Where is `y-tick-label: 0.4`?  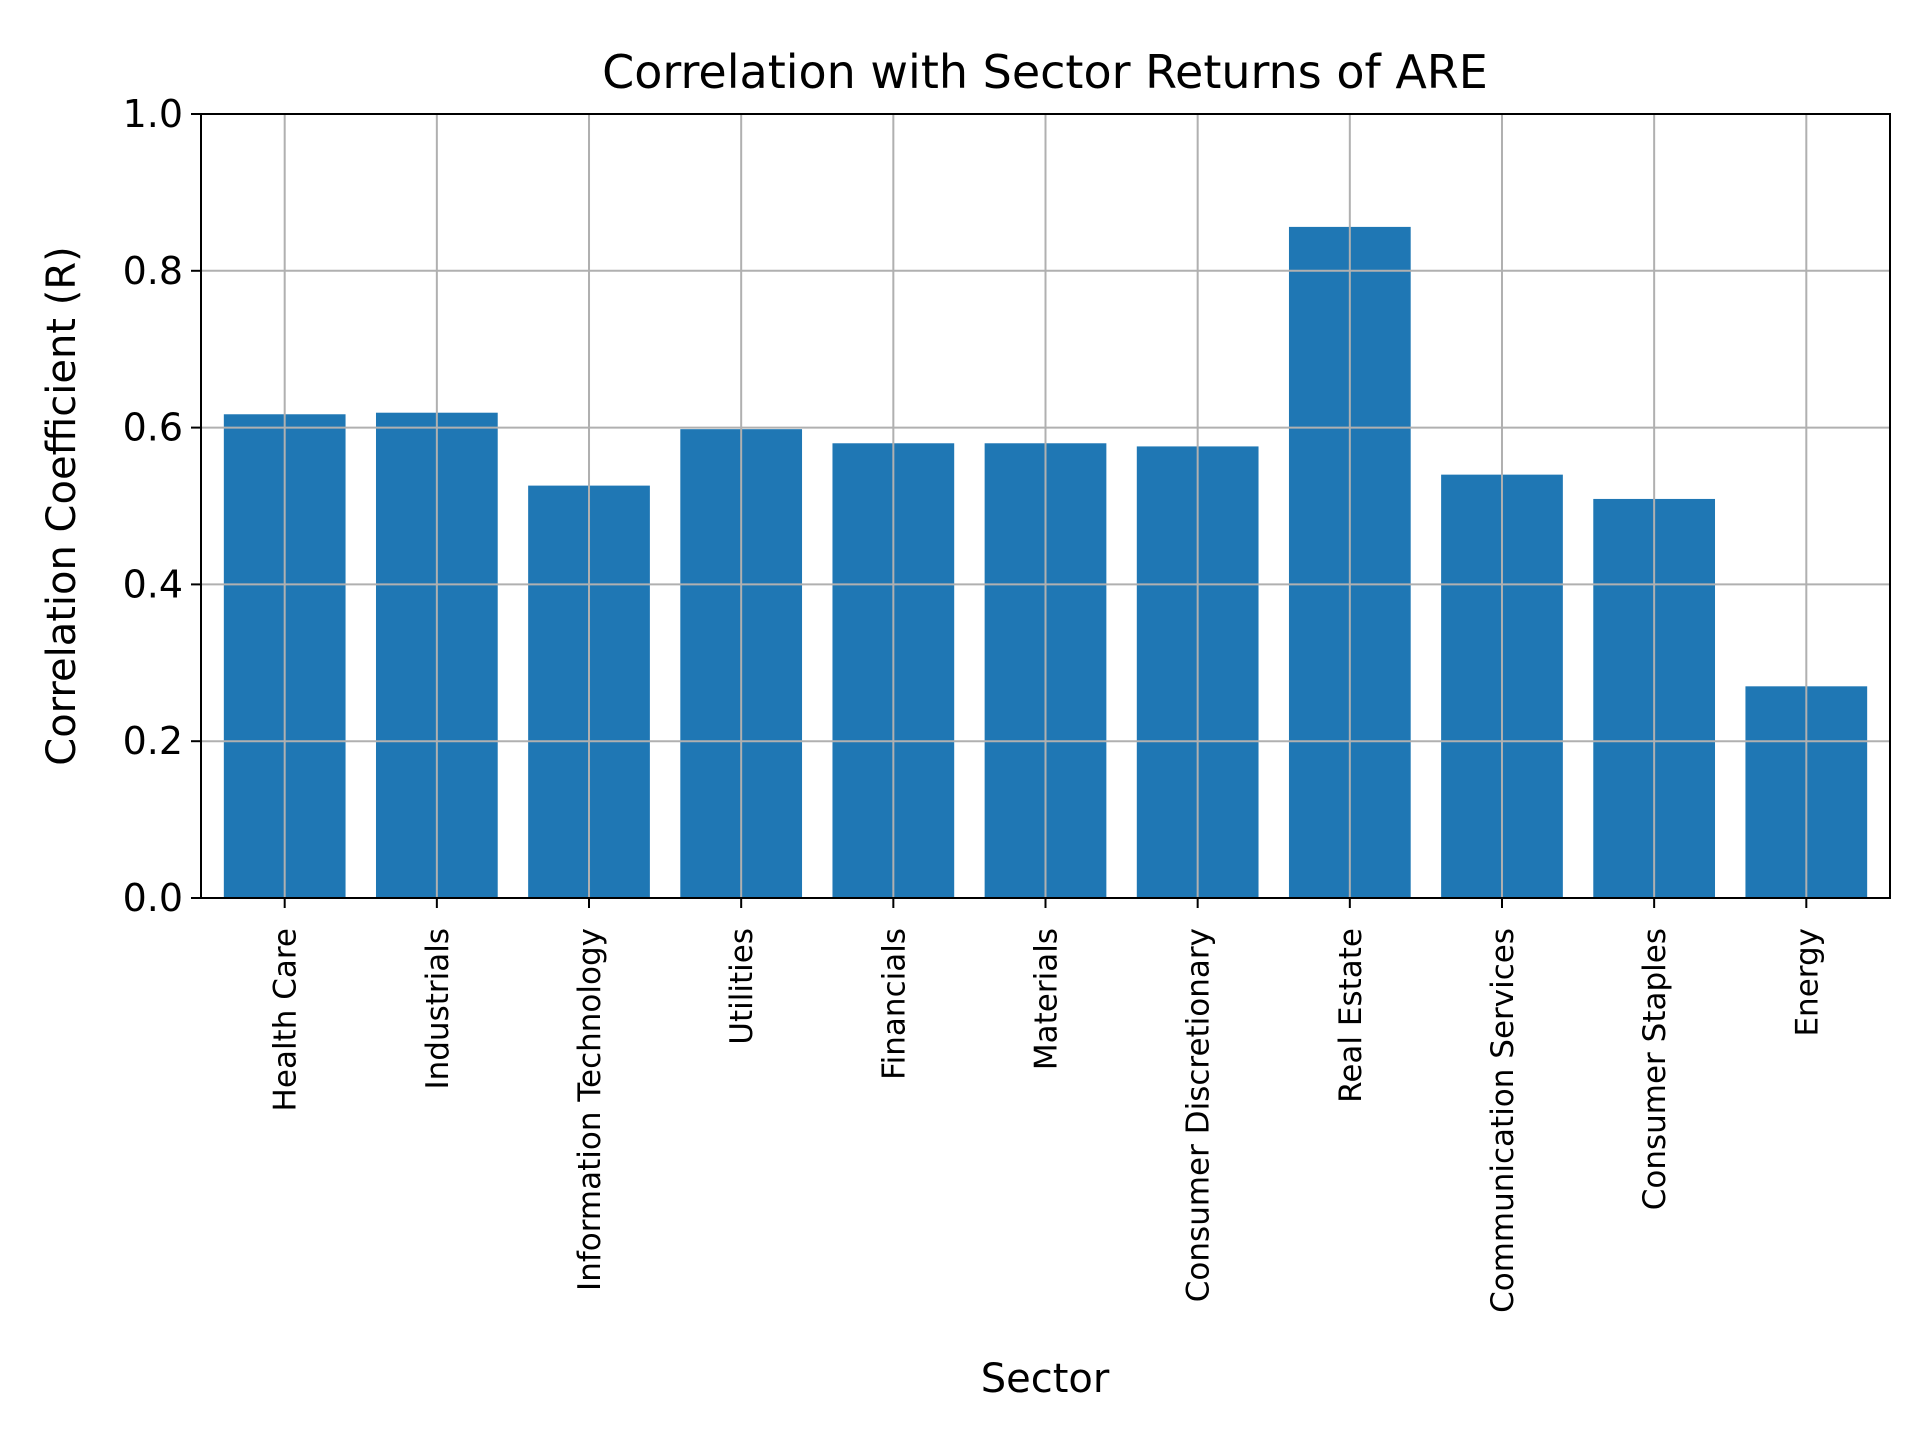
y-tick-label: 0.4 is located at coordinates (153, 584).